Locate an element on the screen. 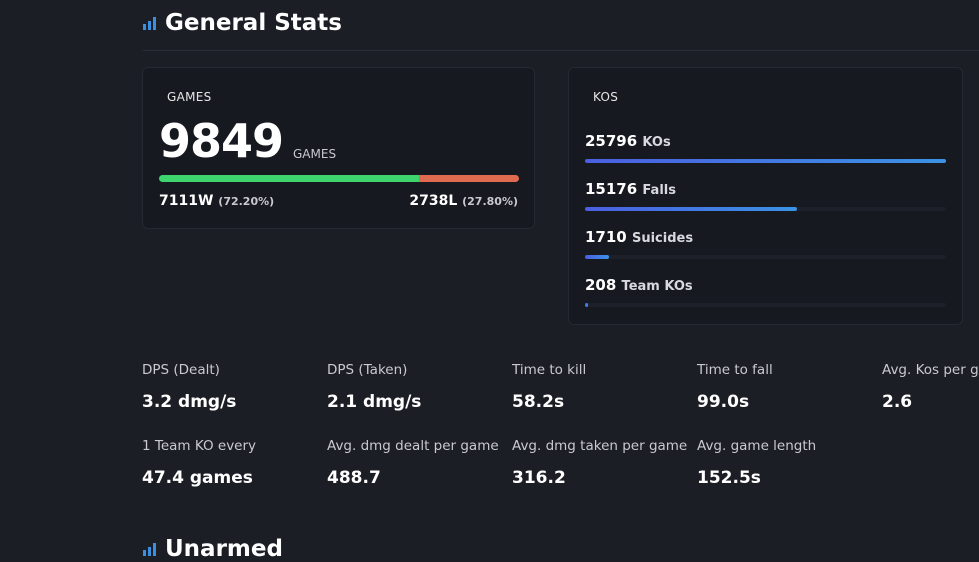 This screenshot has width=979, height=562. stat-value: 99.0s is located at coordinates (723, 402).